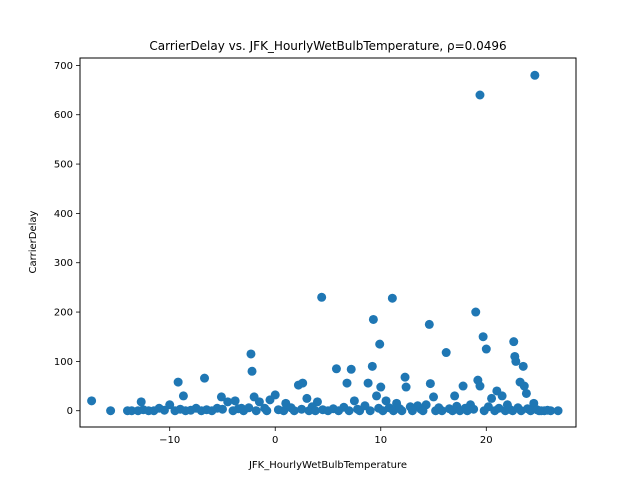 Image resolution: width=640 pixels, height=480 pixels. I want to click on x-axis-ticks: −10 0 10 20, so click(326, 436).